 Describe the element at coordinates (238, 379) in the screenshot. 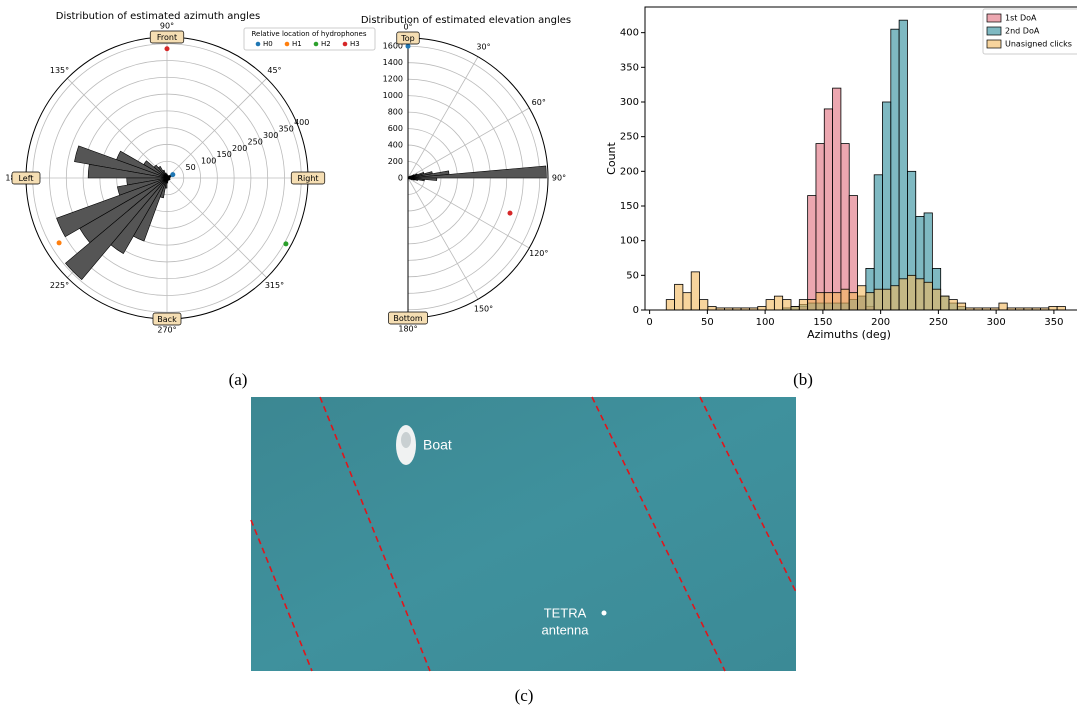

I see `caption: (a)` at that location.